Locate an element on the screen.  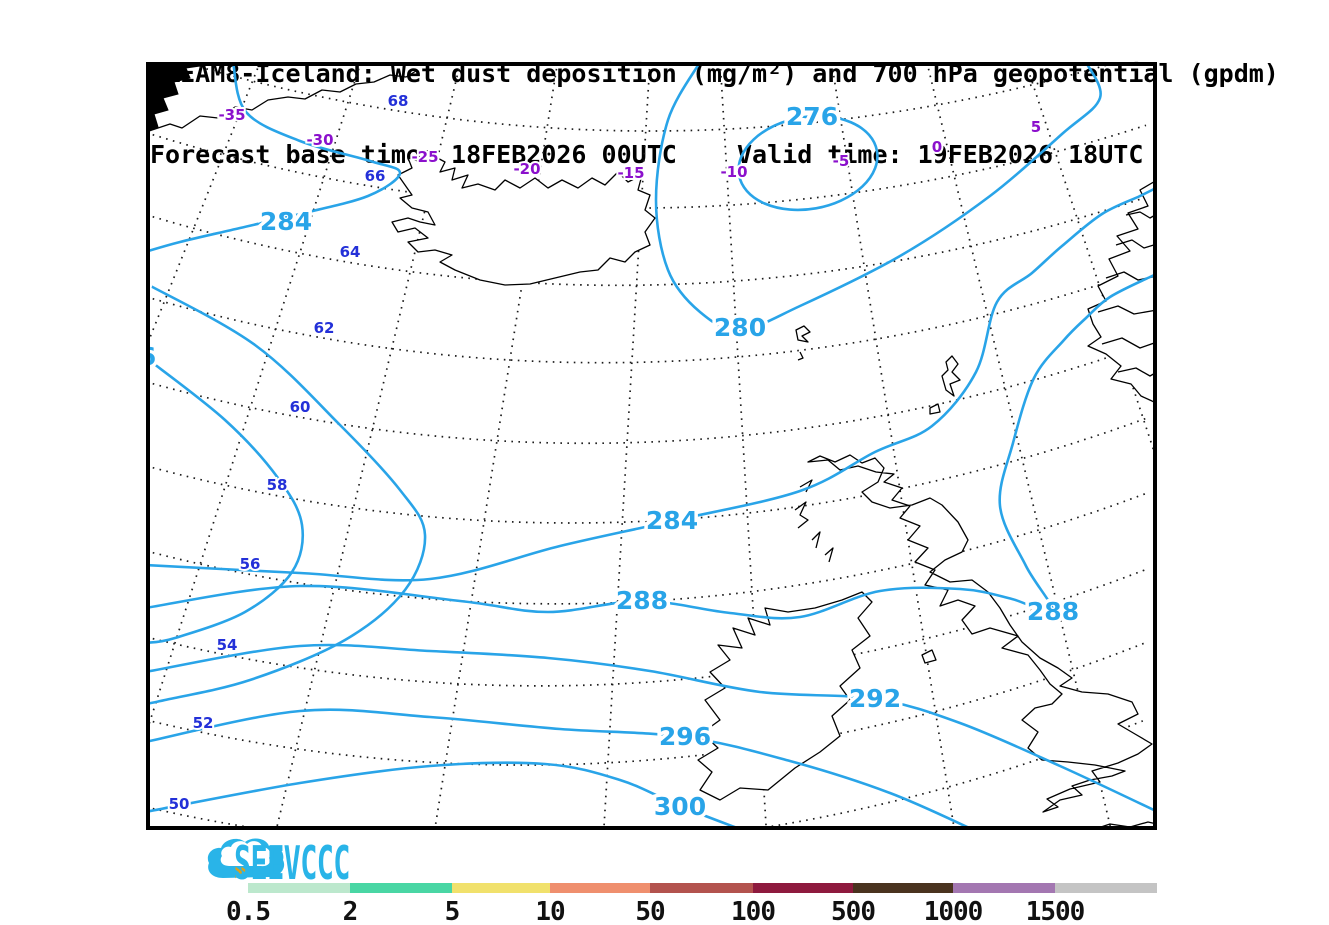
coast-iceland is located at coordinates (523, 220).